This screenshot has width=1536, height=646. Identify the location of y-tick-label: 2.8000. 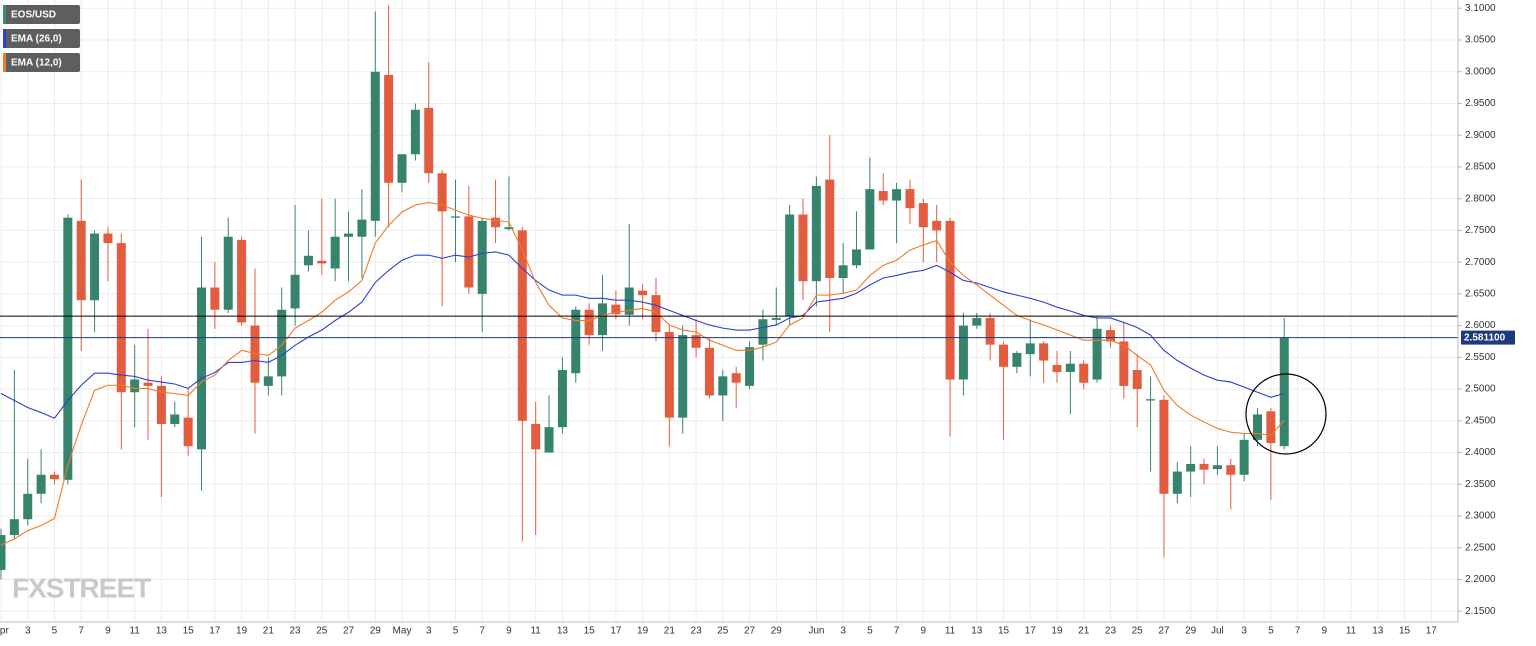
(1480, 198).